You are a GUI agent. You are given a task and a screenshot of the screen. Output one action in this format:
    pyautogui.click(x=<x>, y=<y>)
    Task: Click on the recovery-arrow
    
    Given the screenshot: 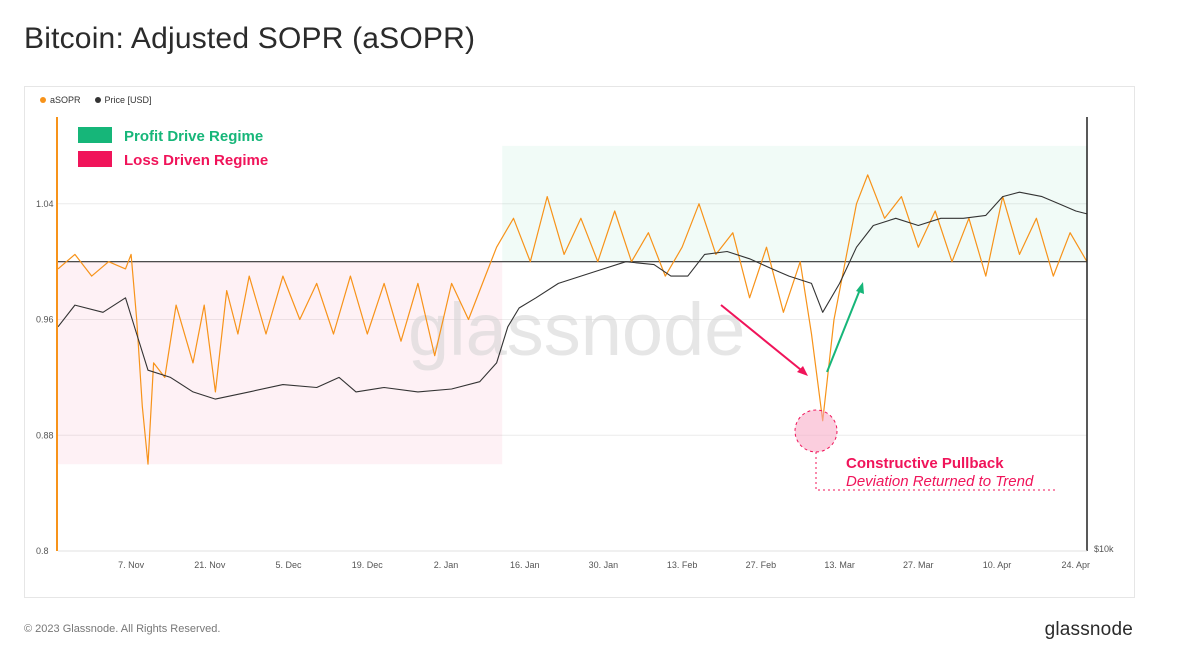 What is the action you would take?
    pyautogui.click(x=844, y=329)
    